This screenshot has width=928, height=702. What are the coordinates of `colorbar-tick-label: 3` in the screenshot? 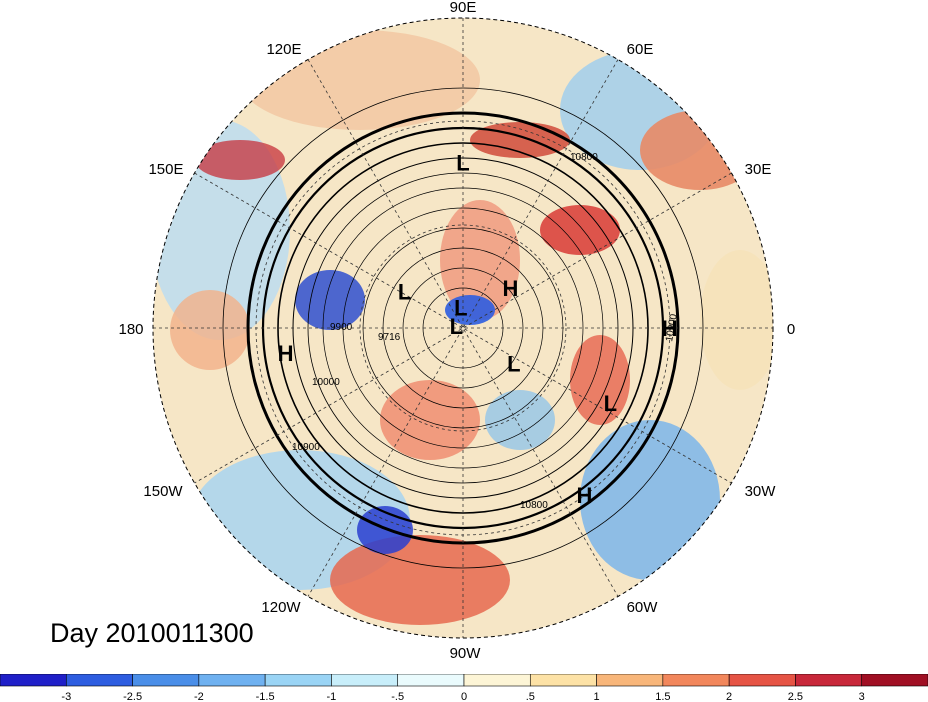 It's located at (862, 696).